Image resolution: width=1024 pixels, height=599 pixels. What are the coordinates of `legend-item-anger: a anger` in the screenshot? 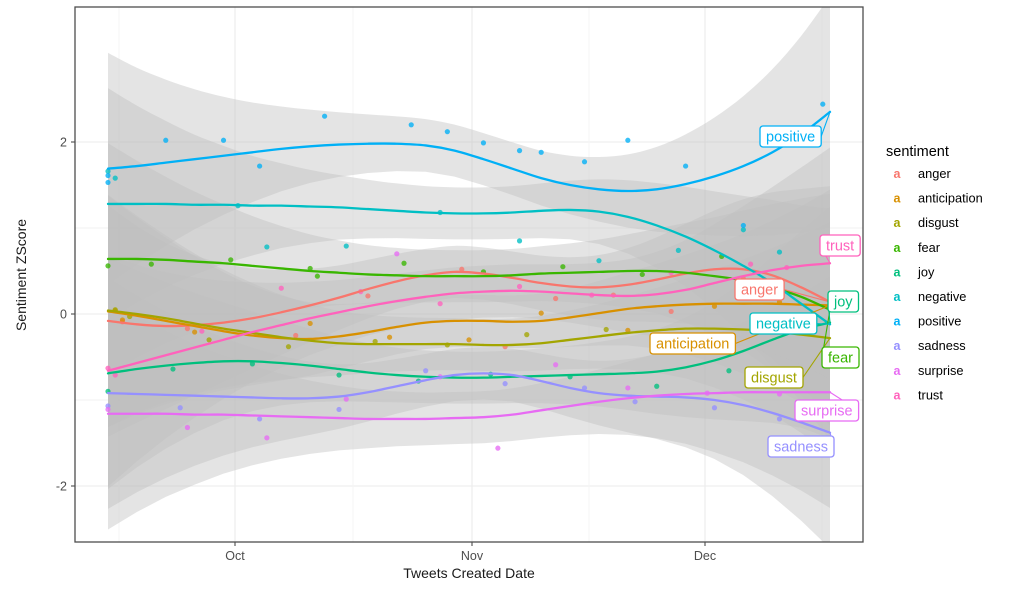 It's located at (920, 172).